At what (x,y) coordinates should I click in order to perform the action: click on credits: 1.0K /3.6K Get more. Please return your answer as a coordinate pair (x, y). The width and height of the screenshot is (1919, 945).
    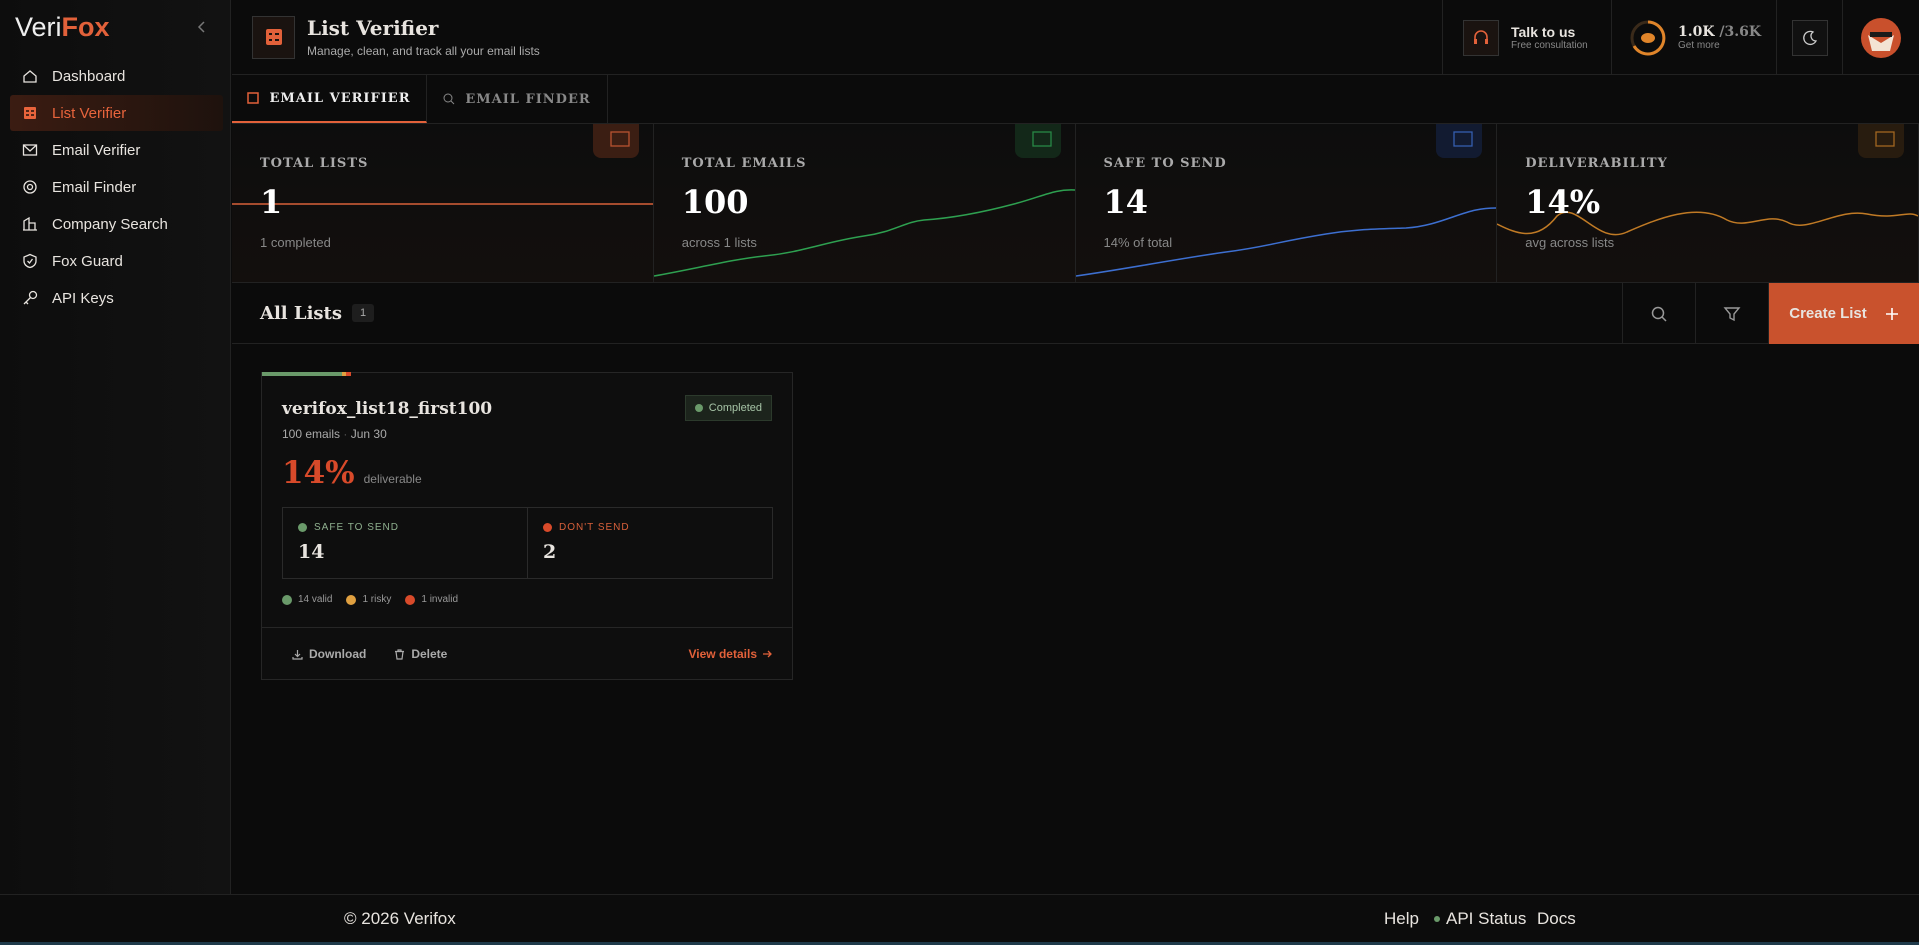
    Looking at the image, I should click on (1693, 37).